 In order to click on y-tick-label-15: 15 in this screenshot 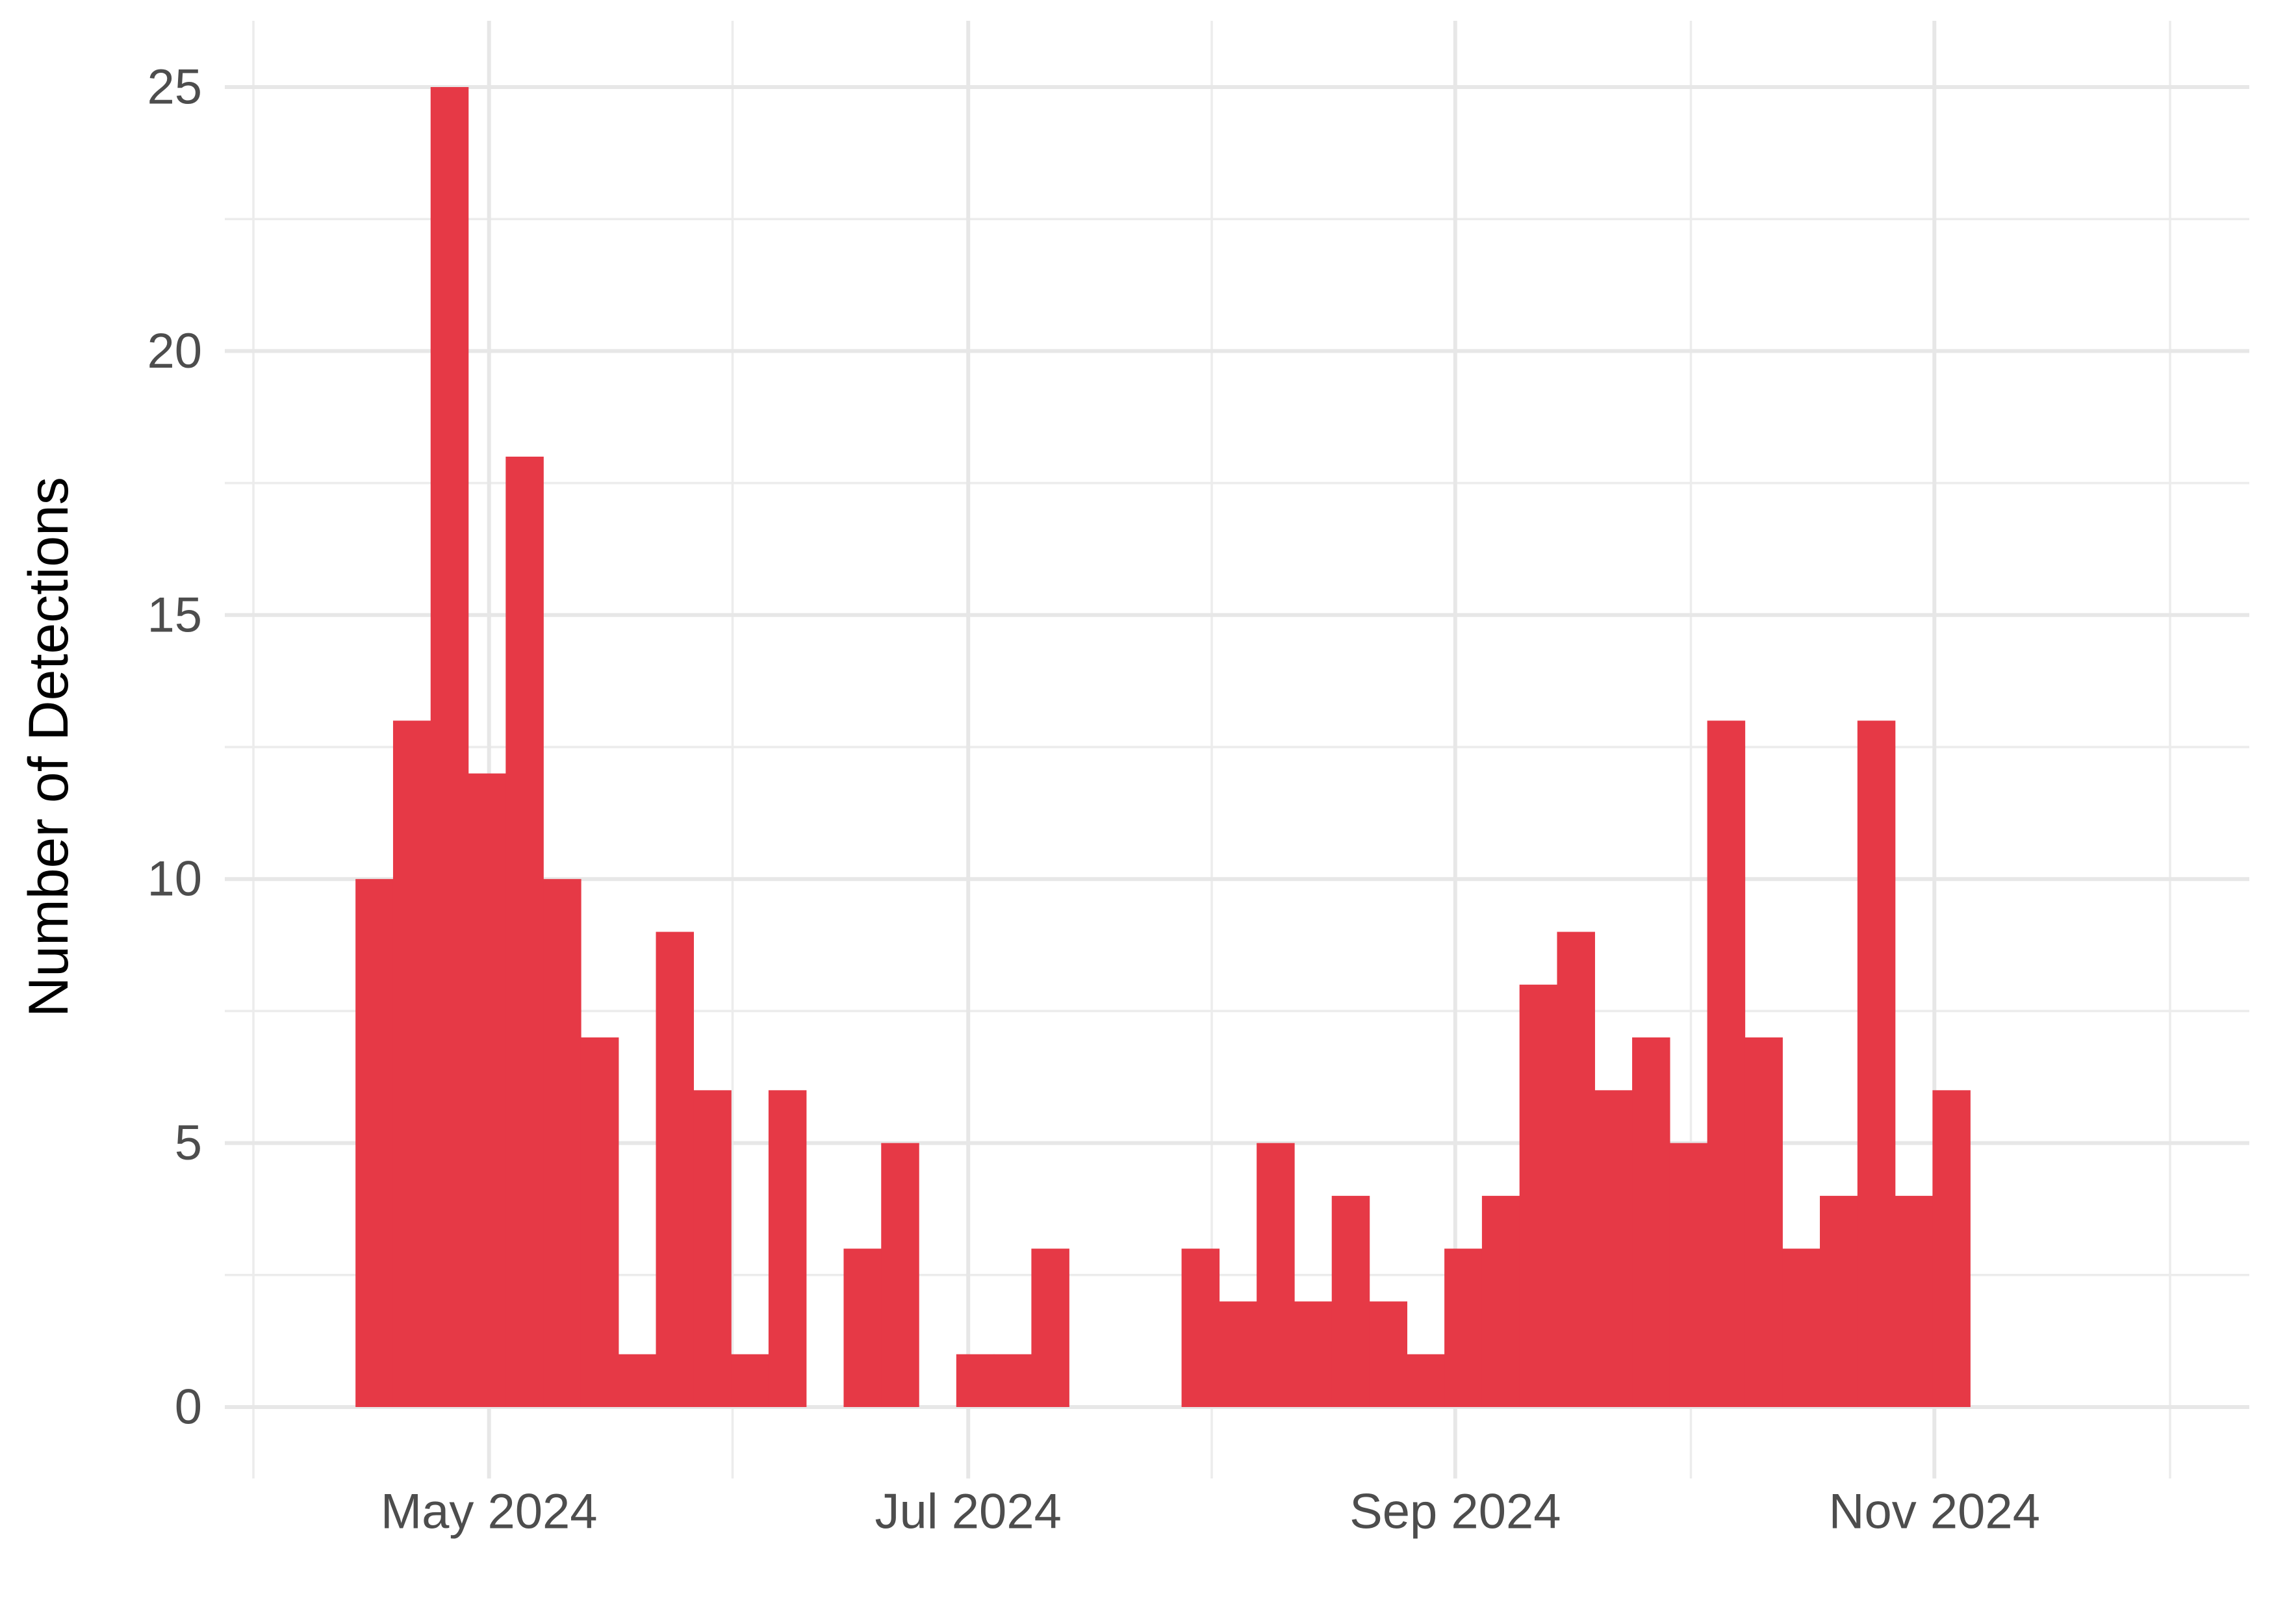, I will do `click(174, 614)`.